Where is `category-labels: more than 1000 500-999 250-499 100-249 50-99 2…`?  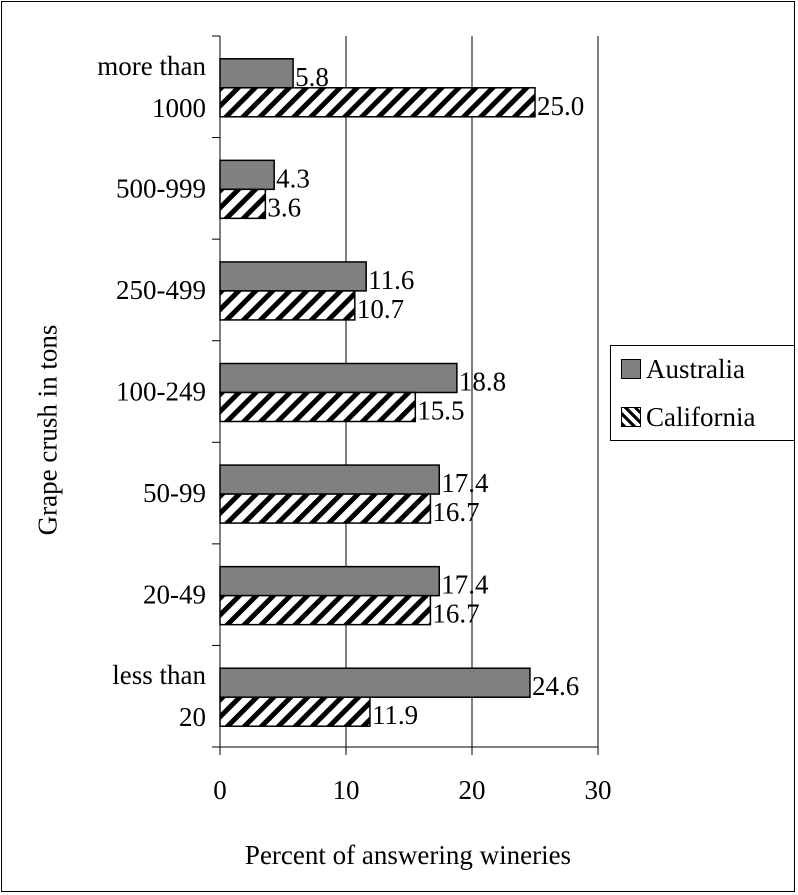 category-labels: more than 1000 500-999 250-499 100-249 50-99 2… is located at coordinates (151, 391).